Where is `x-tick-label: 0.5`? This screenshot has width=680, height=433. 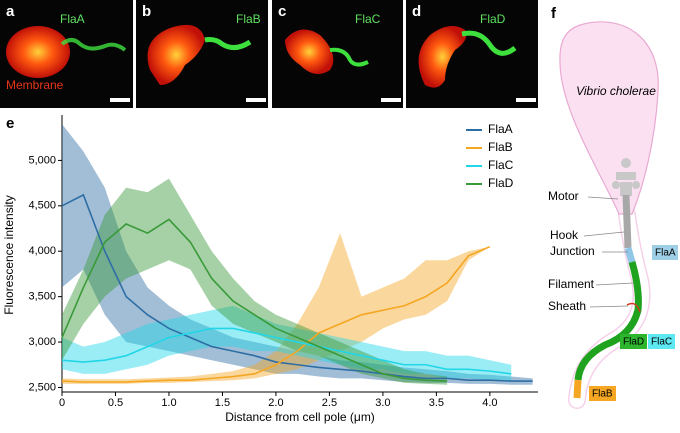 x-tick-label: 0.5 is located at coordinates (115, 403).